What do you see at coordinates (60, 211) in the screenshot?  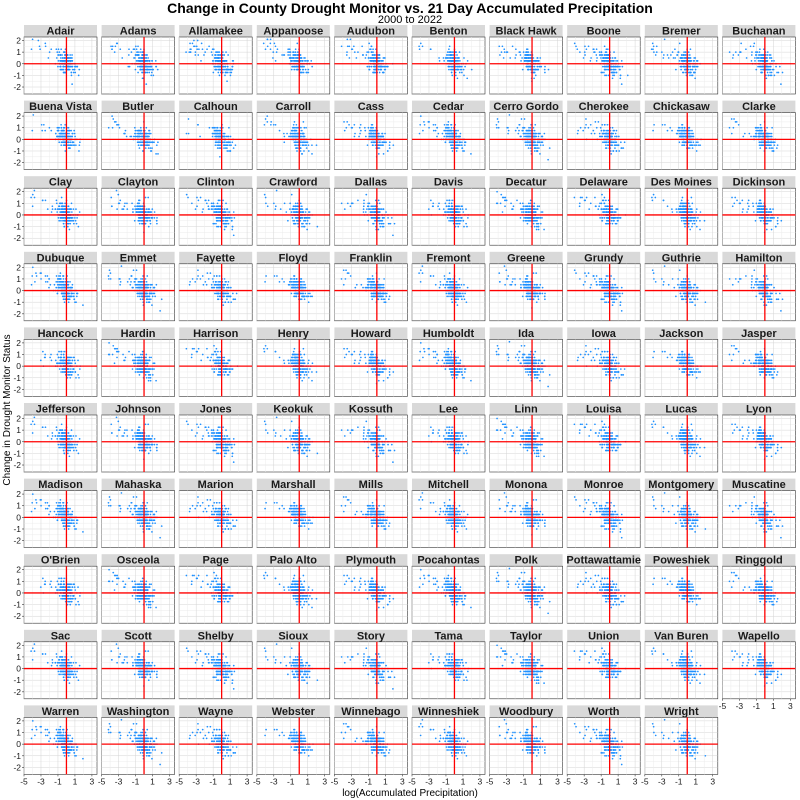 I see `facet-clay: Clay` at bounding box center [60, 211].